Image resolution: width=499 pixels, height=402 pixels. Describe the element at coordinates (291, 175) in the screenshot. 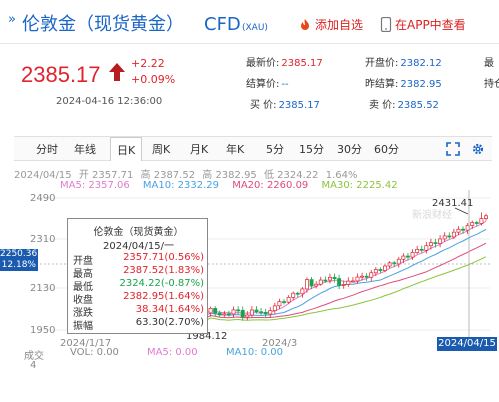

I see `summary-low: 低 2324.22` at that location.